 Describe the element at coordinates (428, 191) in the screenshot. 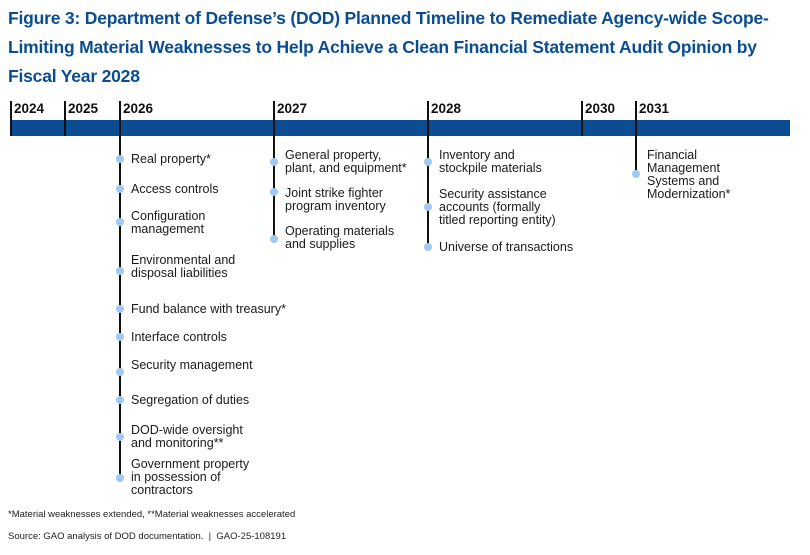

I see `column-line-2028` at that location.